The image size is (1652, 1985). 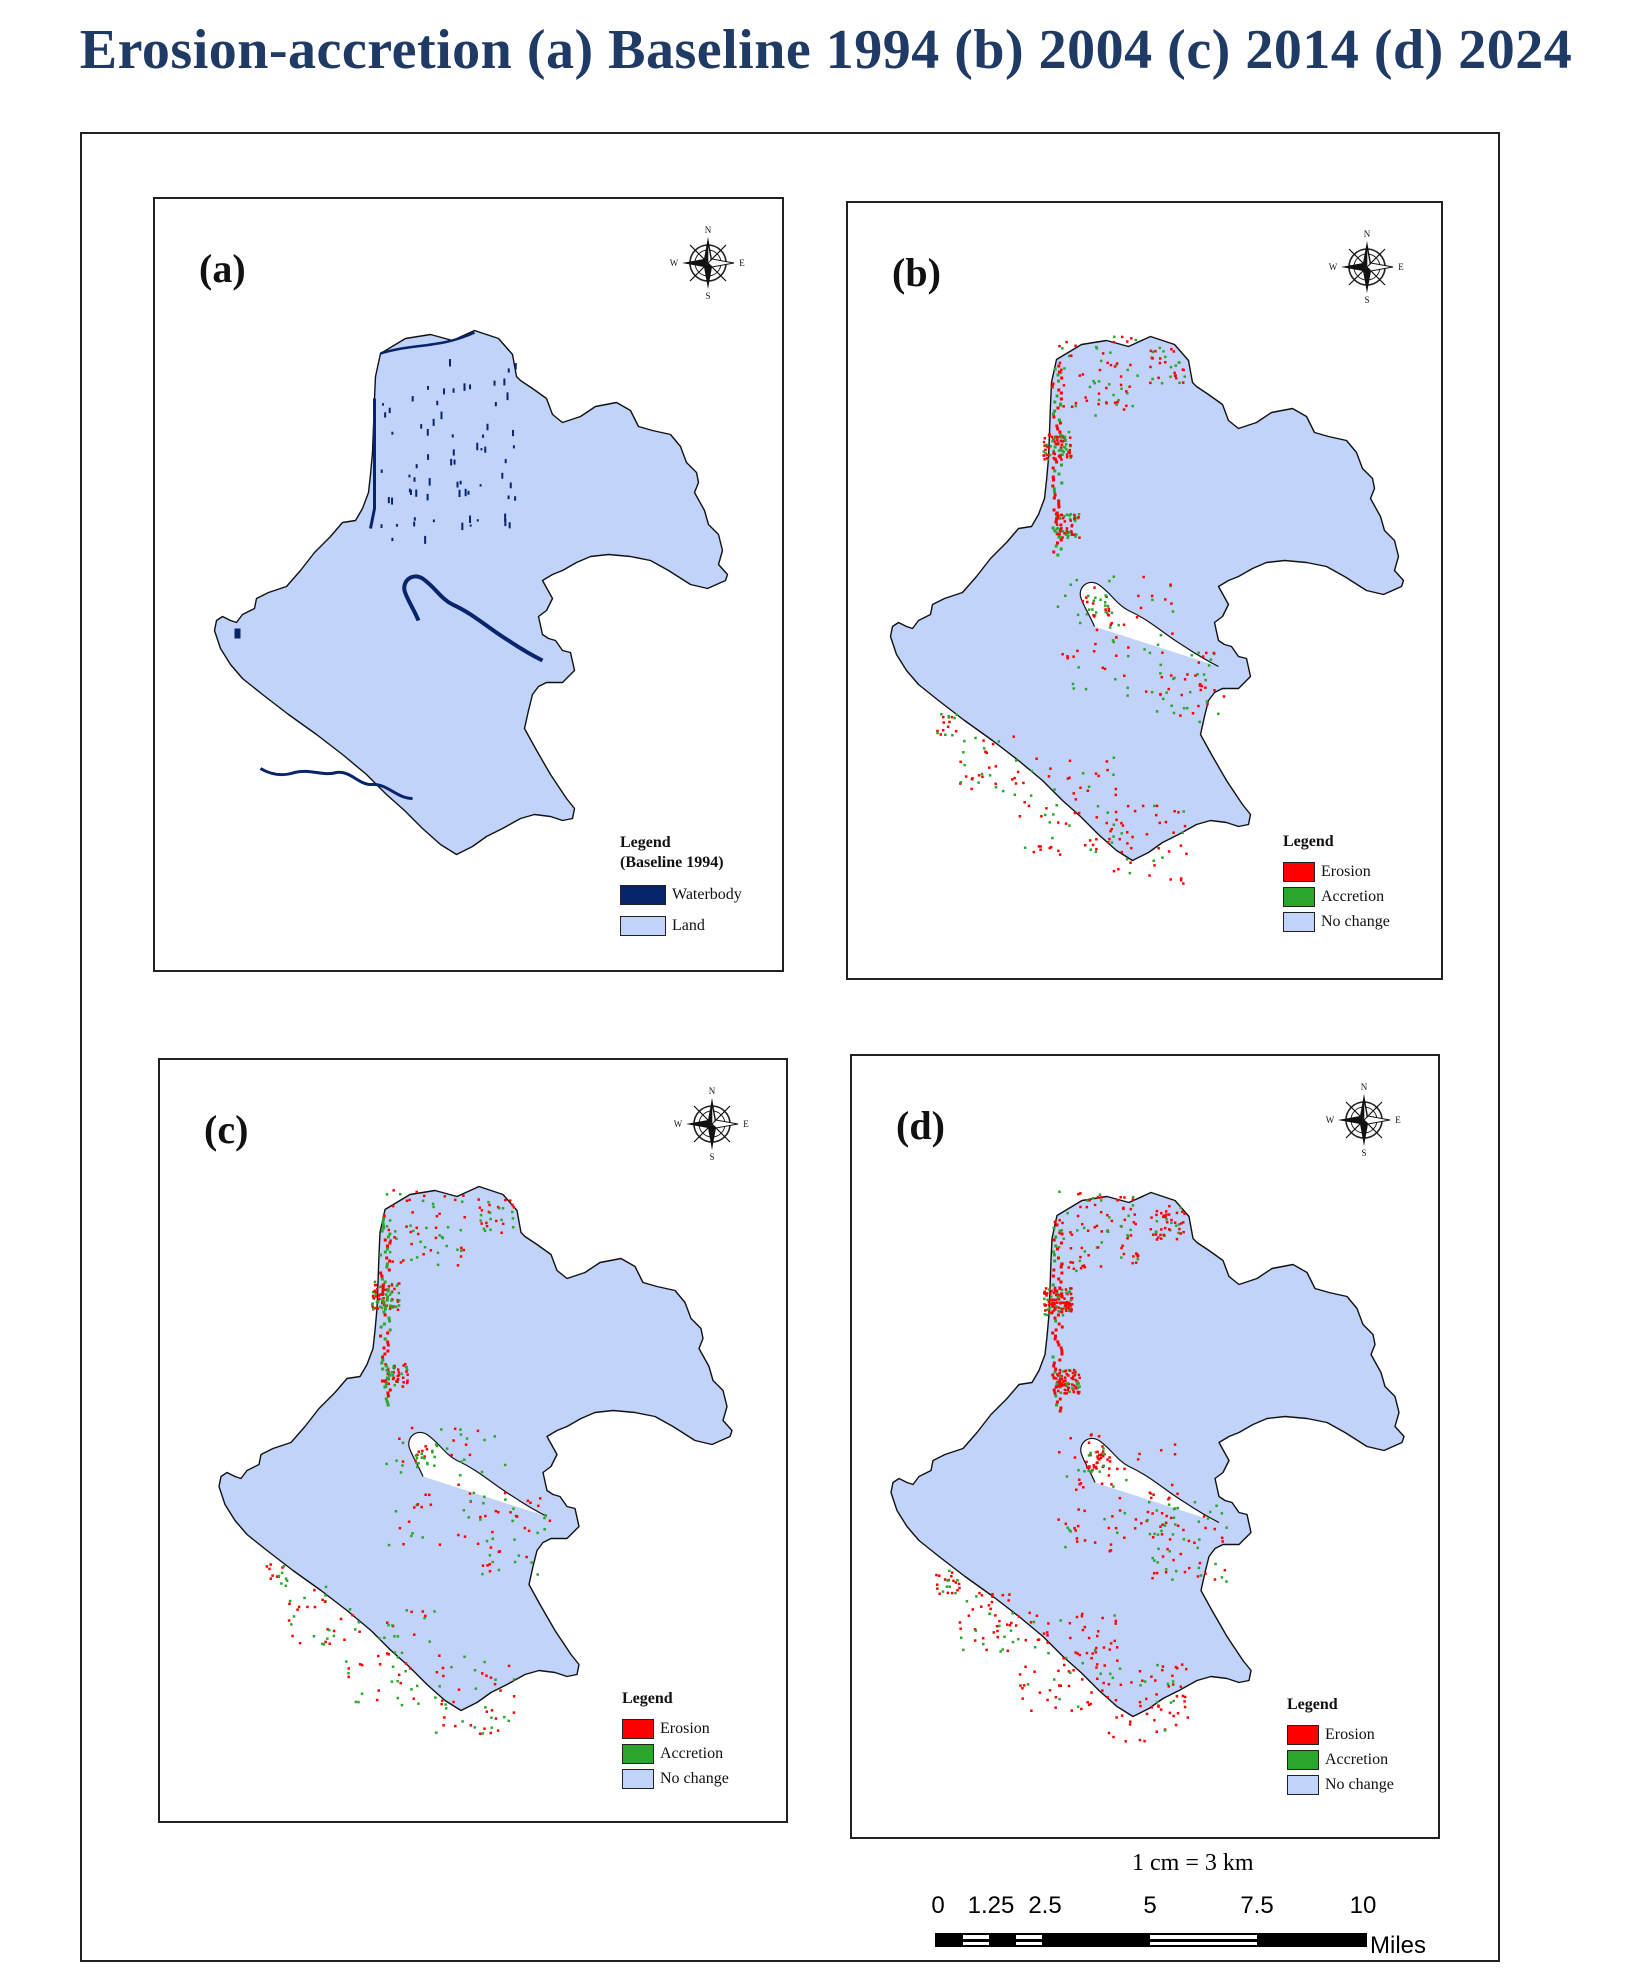 I want to click on legend-a: Legend (Baseline 1994) Waterbody Land, so click(x=681, y=886).